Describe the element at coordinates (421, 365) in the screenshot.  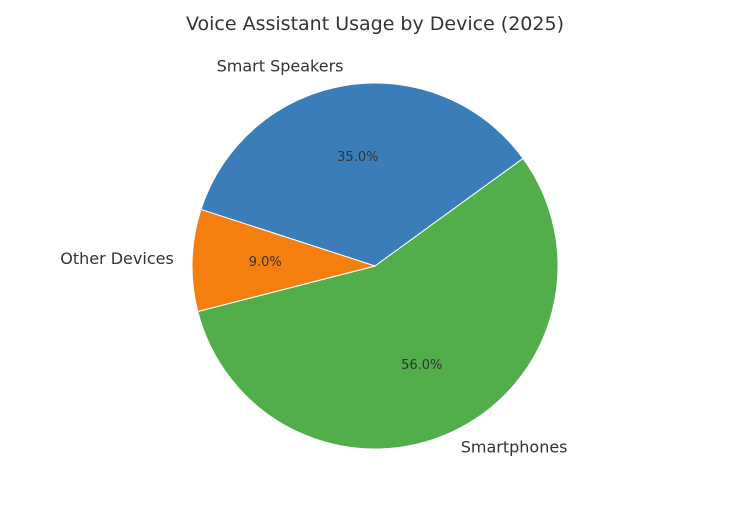
I see `slice-percent-smartphones: 56.0%` at that location.